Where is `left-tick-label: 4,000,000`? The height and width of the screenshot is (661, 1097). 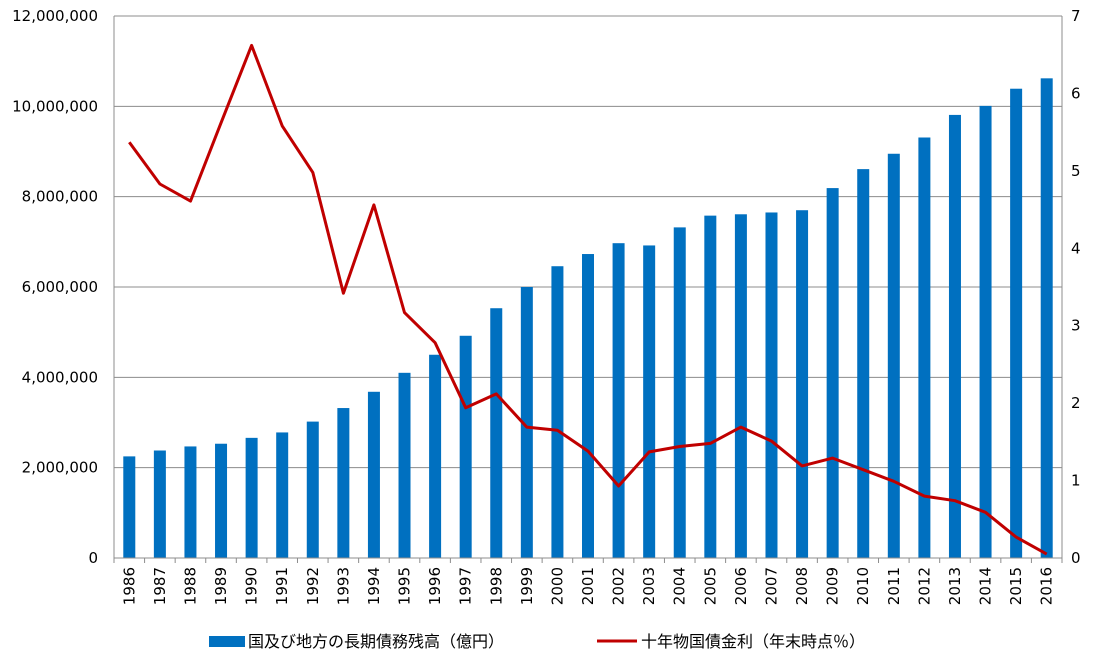 left-tick-label: 4,000,000 is located at coordinates (60, 377).